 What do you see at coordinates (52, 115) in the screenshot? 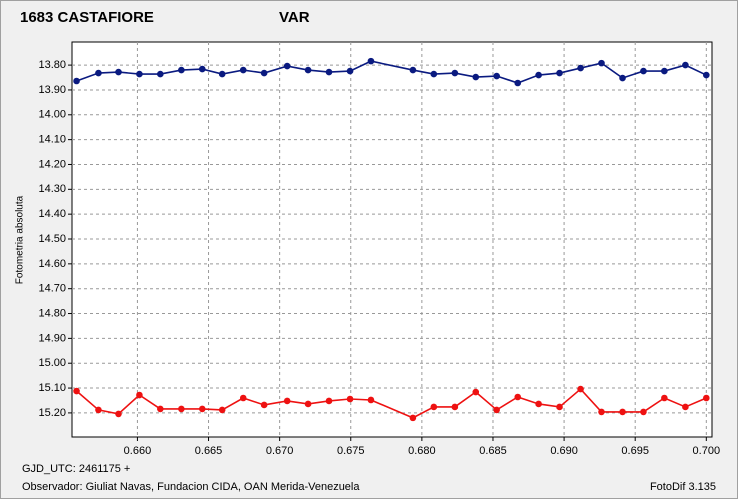
I see `y-tick-label: 14.00` at bounding box center [52, 115].